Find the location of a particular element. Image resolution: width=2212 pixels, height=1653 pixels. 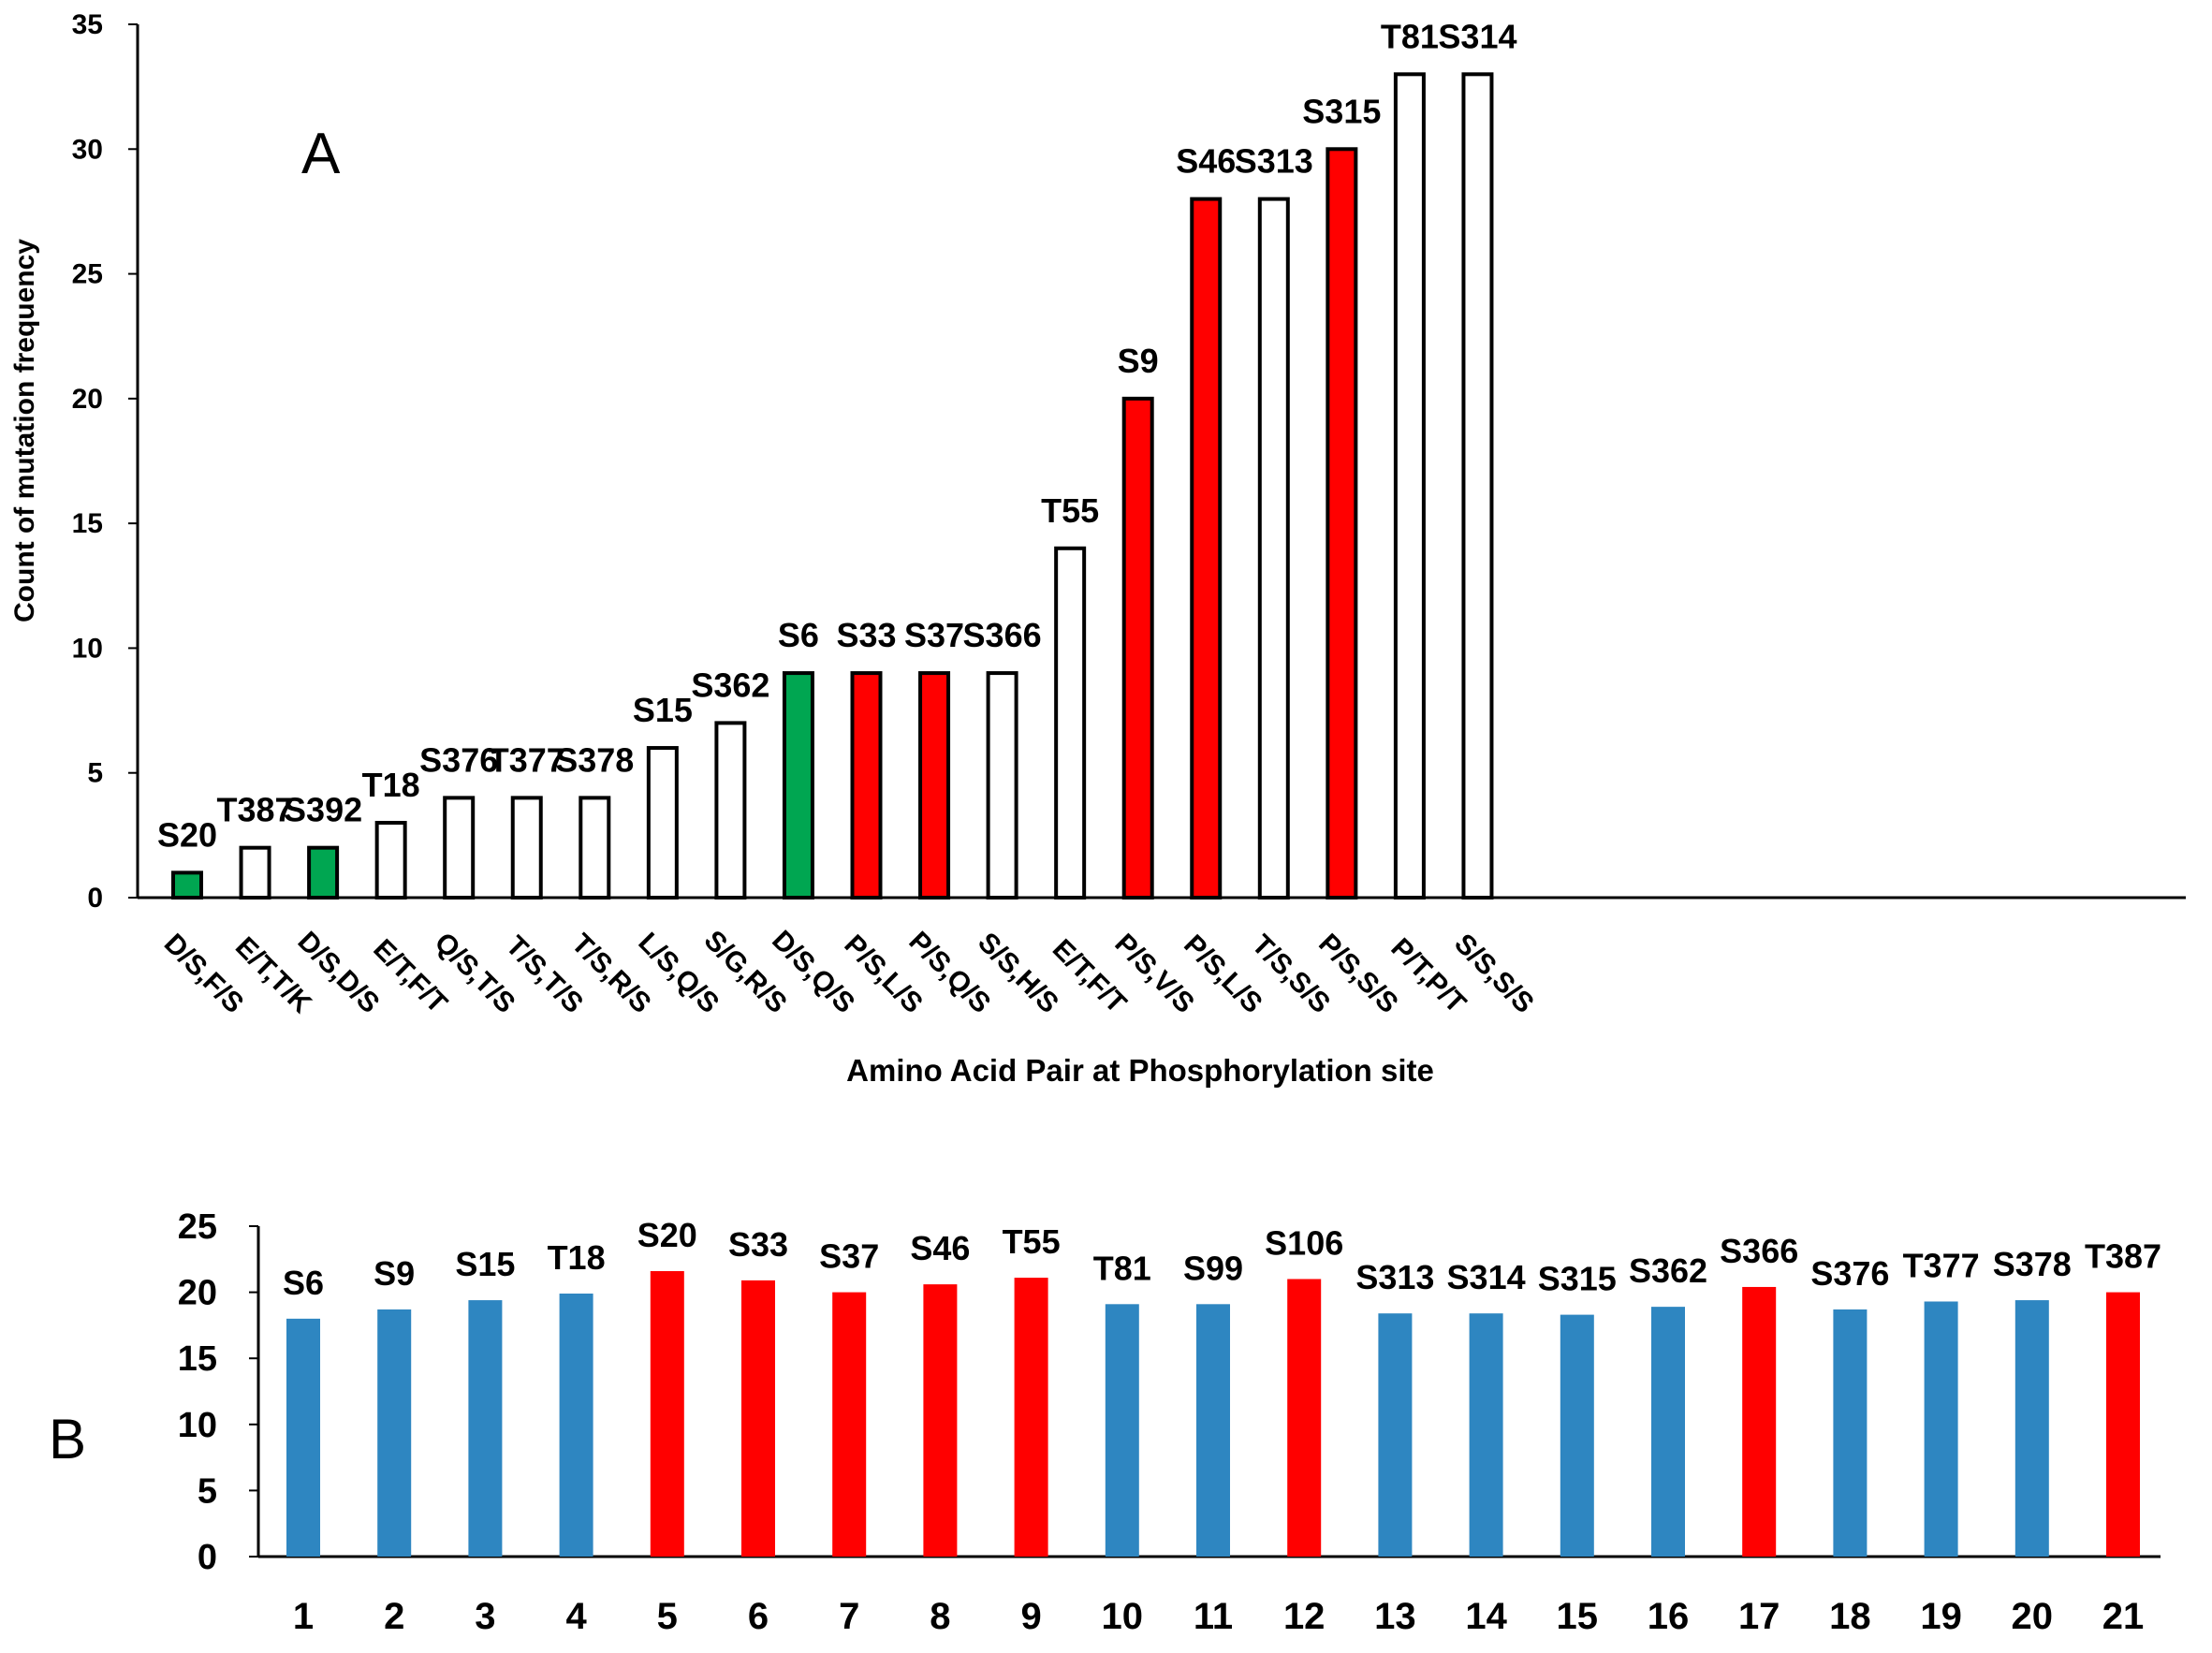

panel-b-category-label: 15 is located at coordinates (1578, 1617).